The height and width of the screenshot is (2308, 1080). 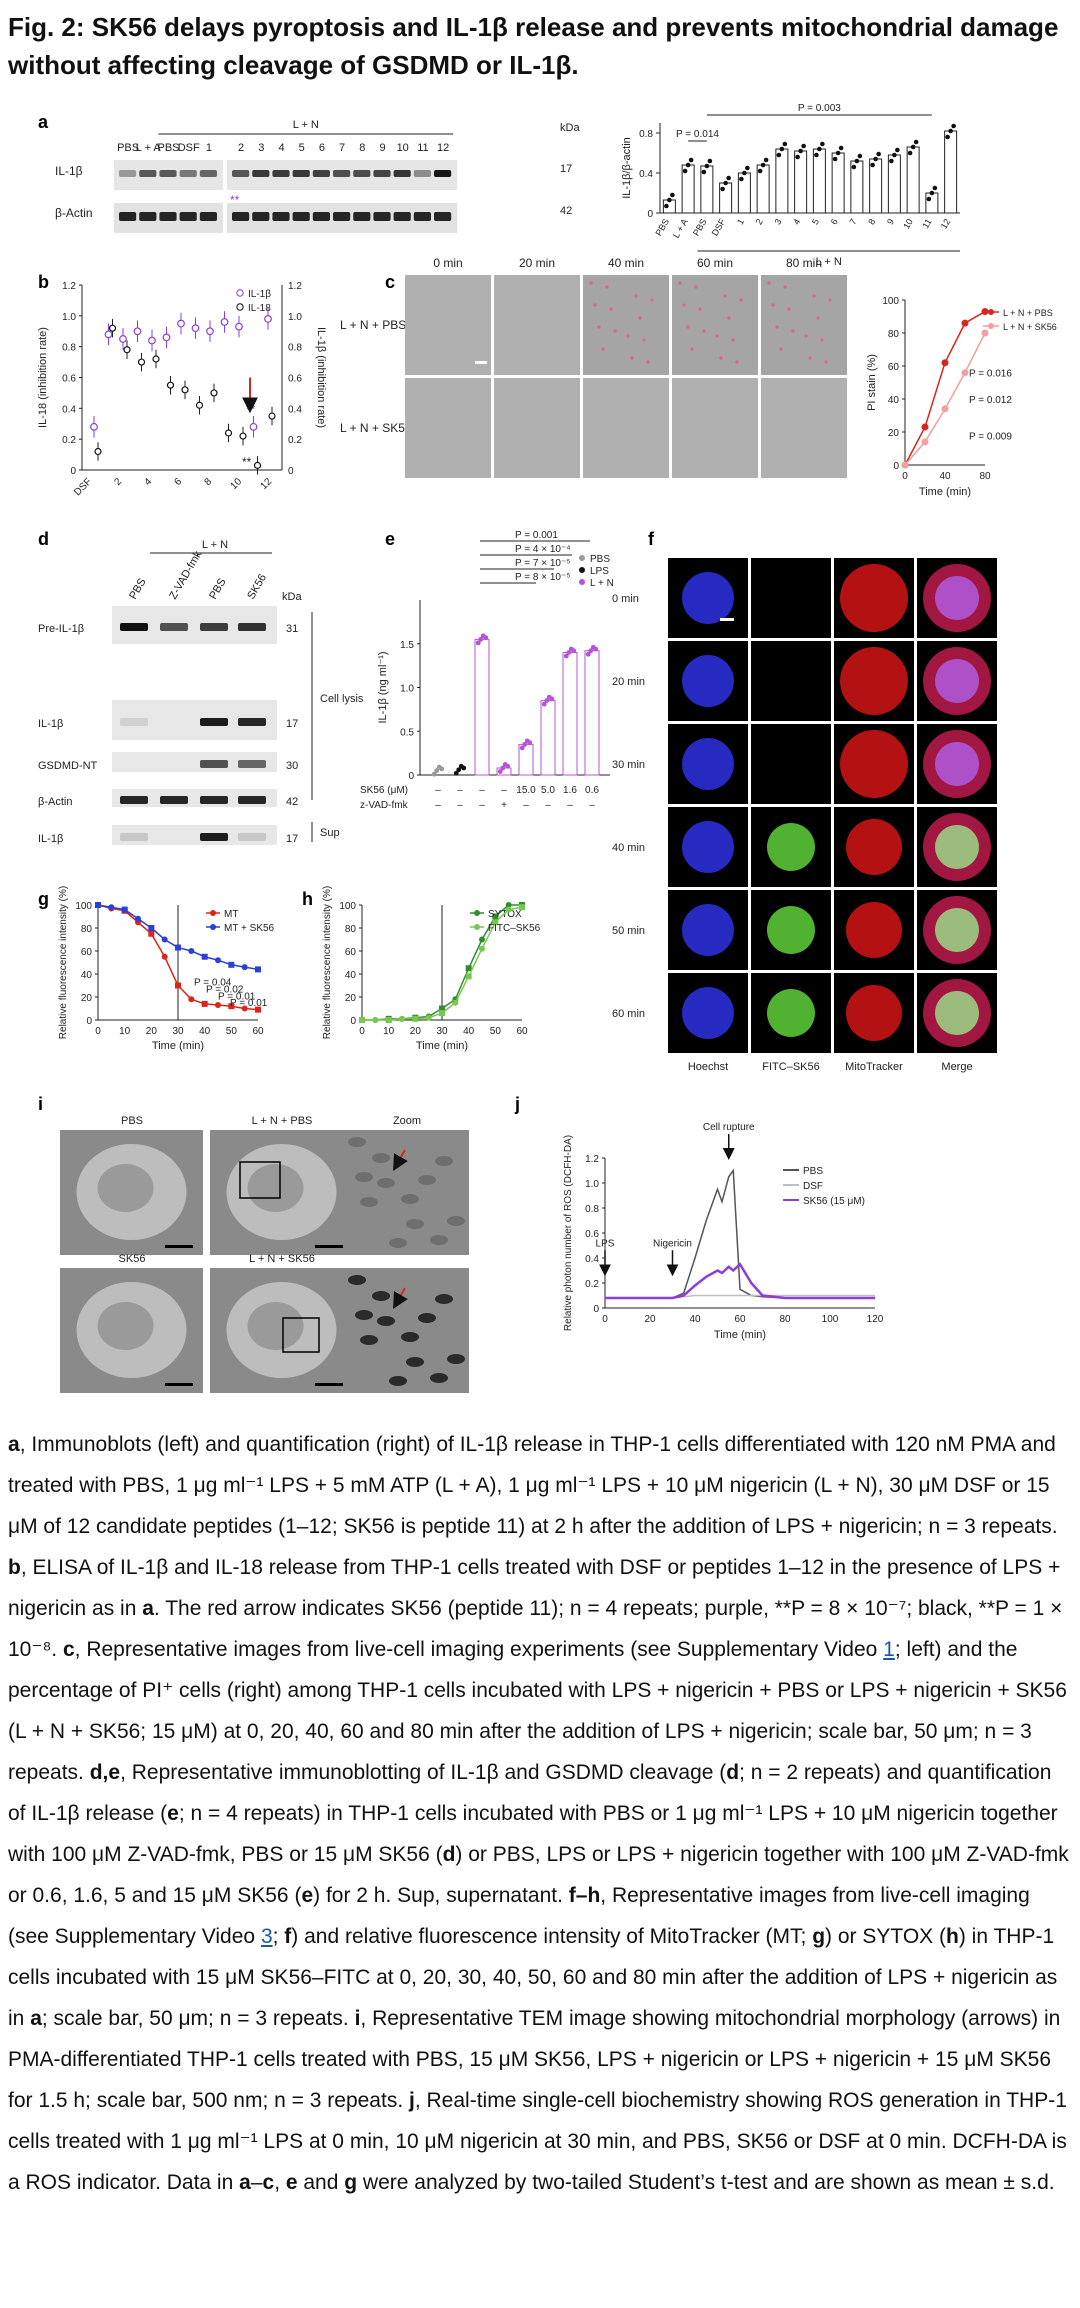 What do you see at coordinates (307, 899) in the screenshot?
I see `panel-letter-h: h` at bounding box center [307, 899].